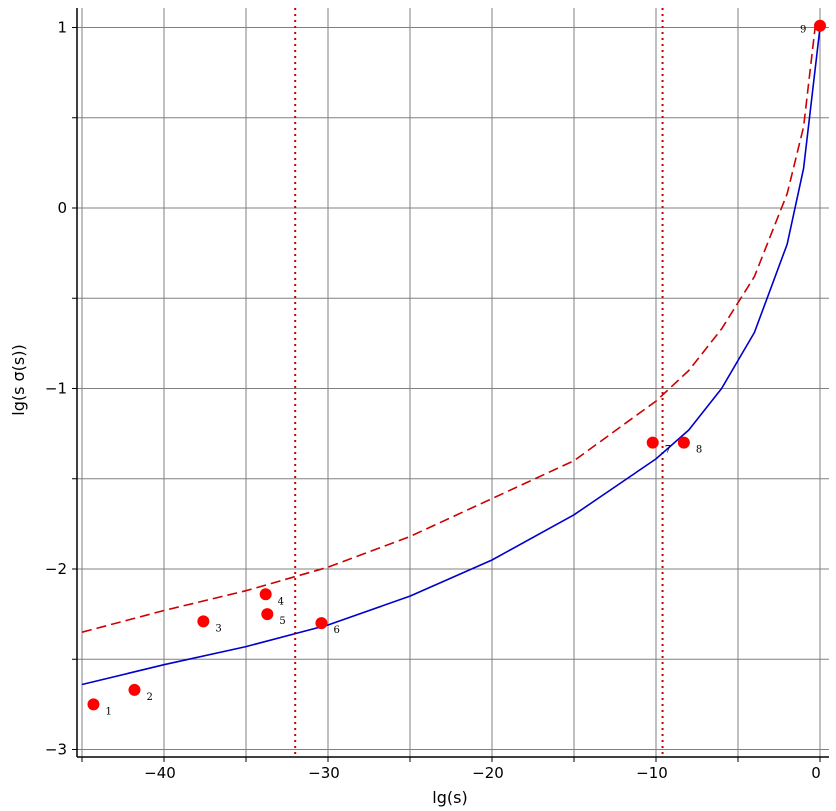  What do you see at coordinates (56, 569) in the screenshot?
I see `y-tick-label: −2` at bounding box center [56, 569].